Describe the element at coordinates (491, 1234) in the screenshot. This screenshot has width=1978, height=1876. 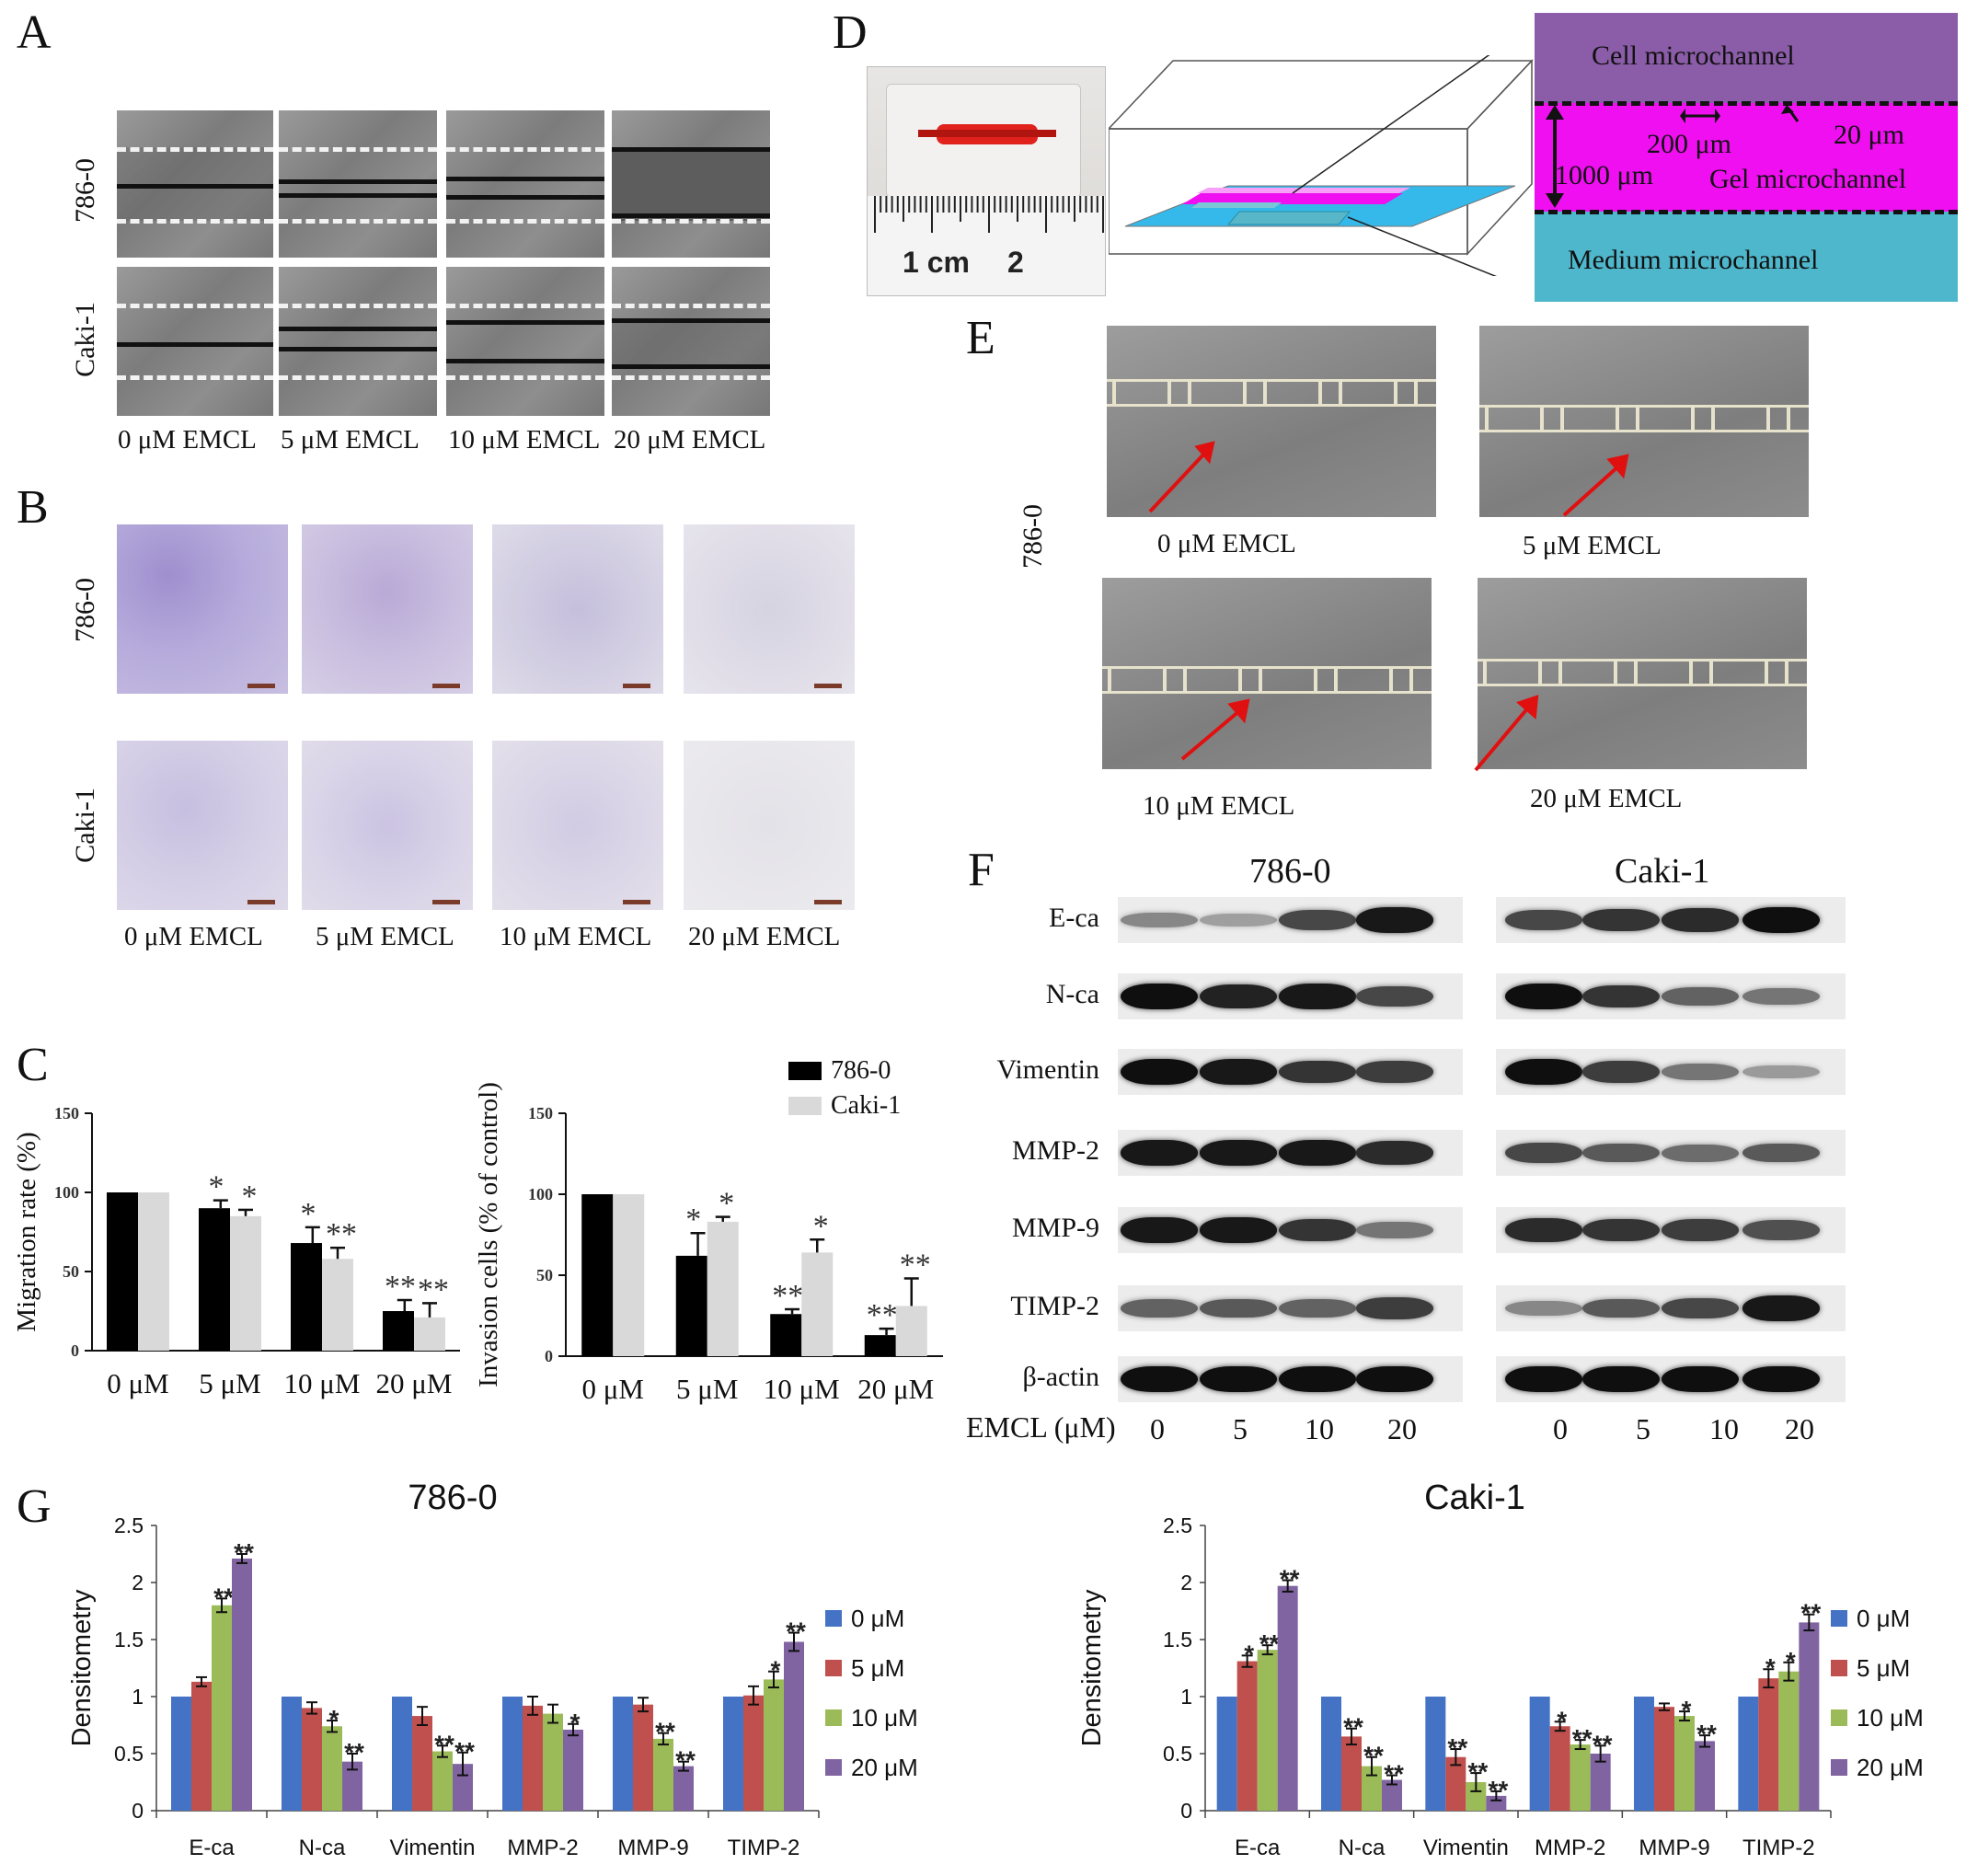
I see `y-axis-label: Invasion cells (% of control)` at that location.